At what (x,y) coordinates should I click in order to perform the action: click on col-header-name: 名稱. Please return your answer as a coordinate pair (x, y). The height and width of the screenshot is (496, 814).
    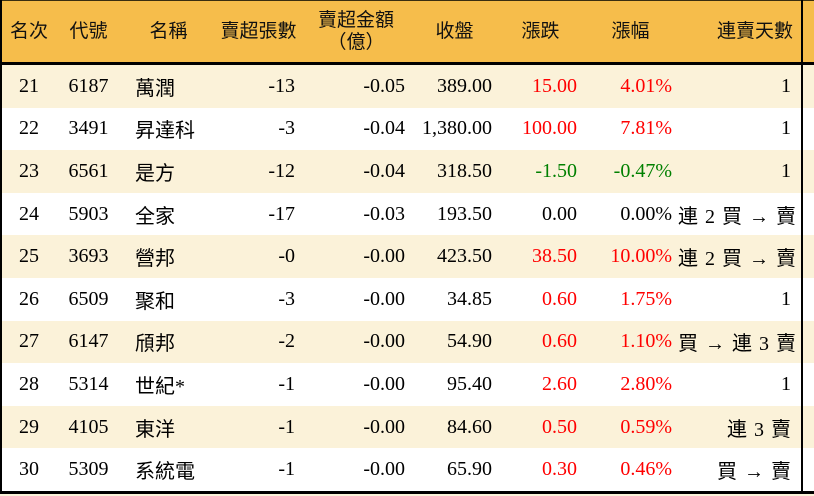
    Looking at the image, I should click on (168, 32).